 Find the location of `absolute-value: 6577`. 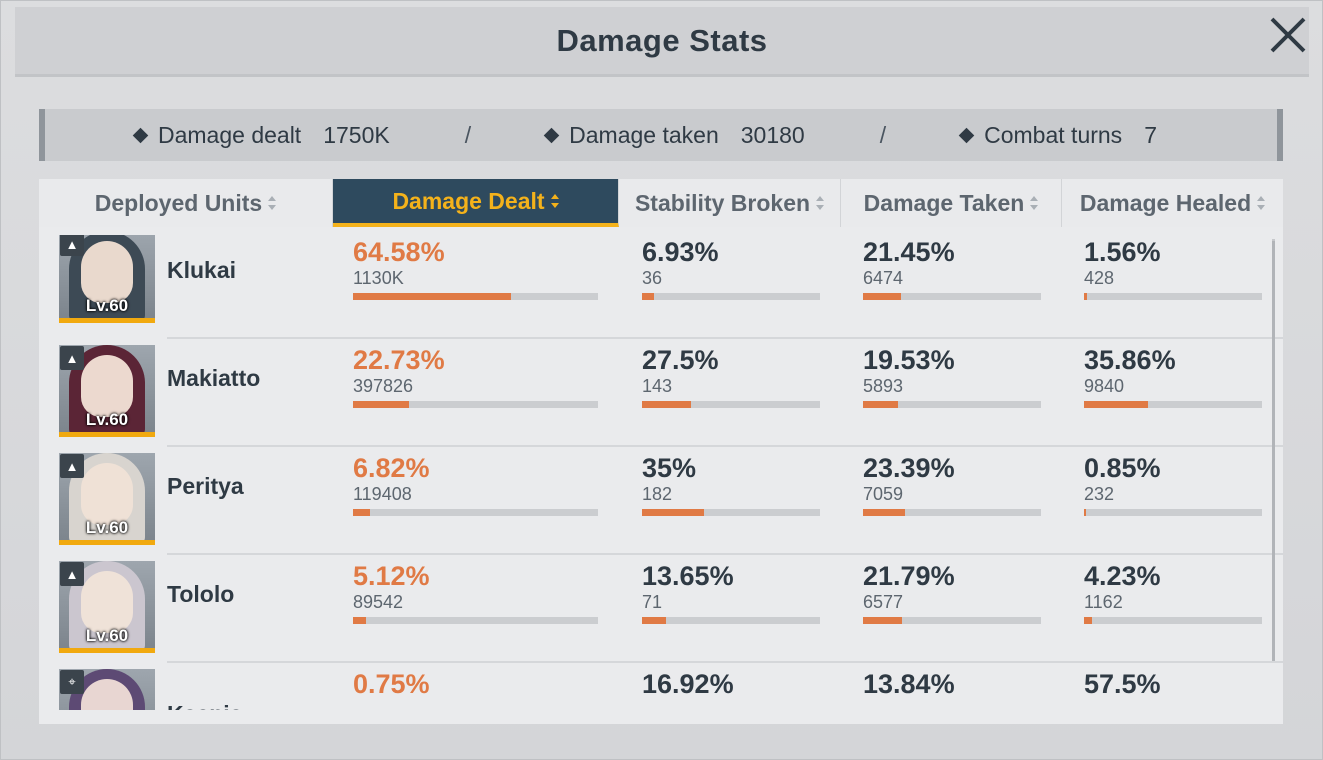

absolute-value: 6577 is located at coordinates (883, 602).